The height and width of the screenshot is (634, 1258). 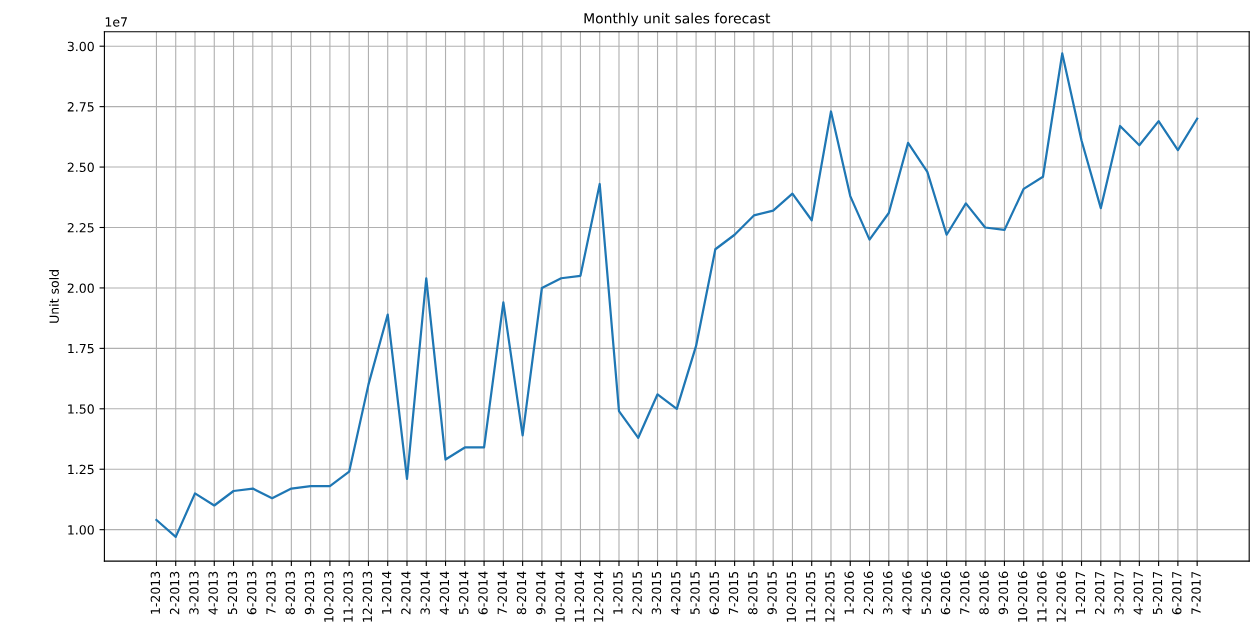 What do you see at coordinates (868, 593) in the screenshot?
I see `x-tick-label: 2-2016` at bounding box center [868, 593].